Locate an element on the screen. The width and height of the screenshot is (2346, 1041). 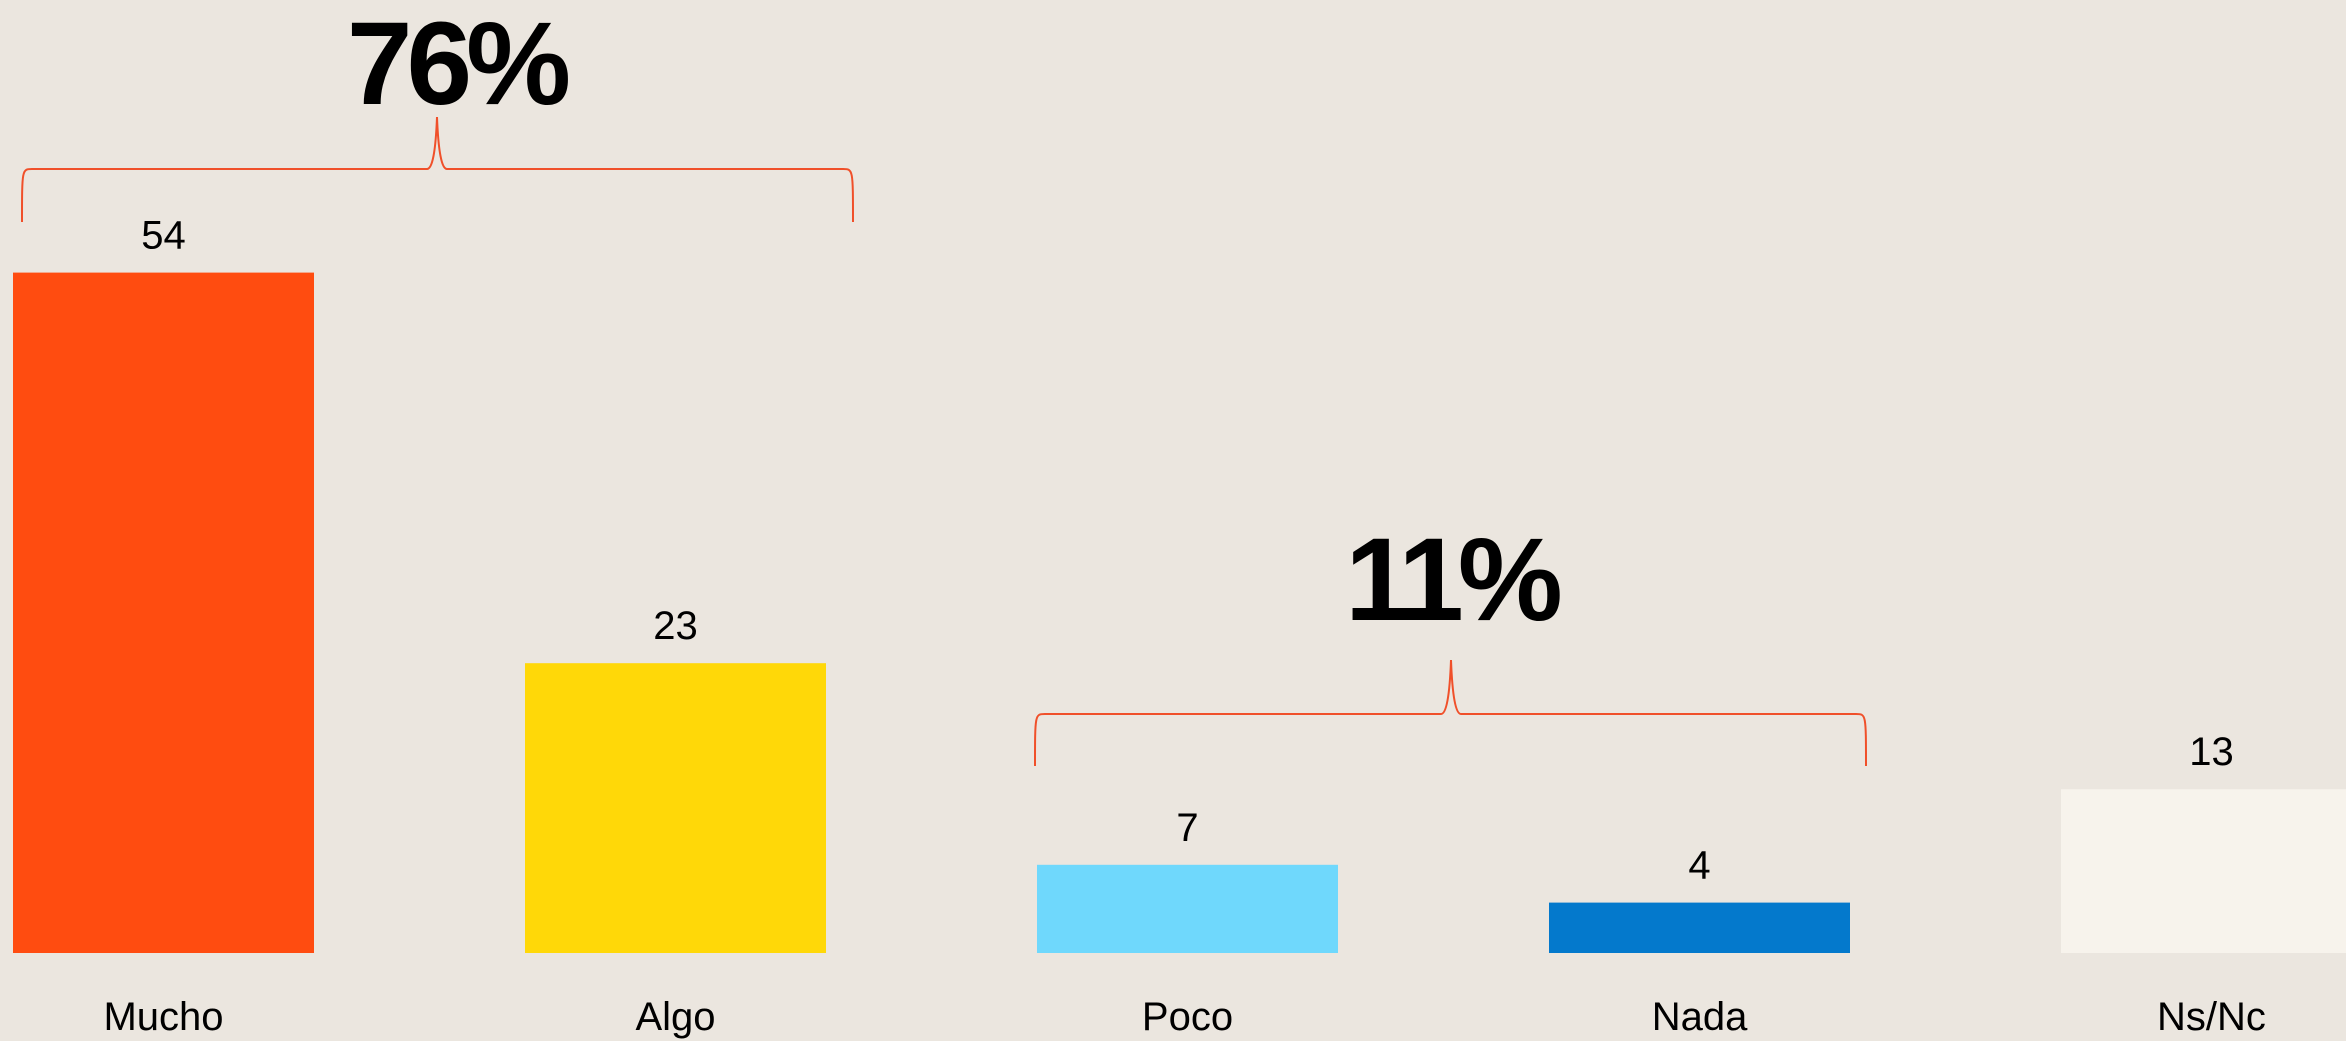
annotation: 11% is located at coordinates (1452, 580).